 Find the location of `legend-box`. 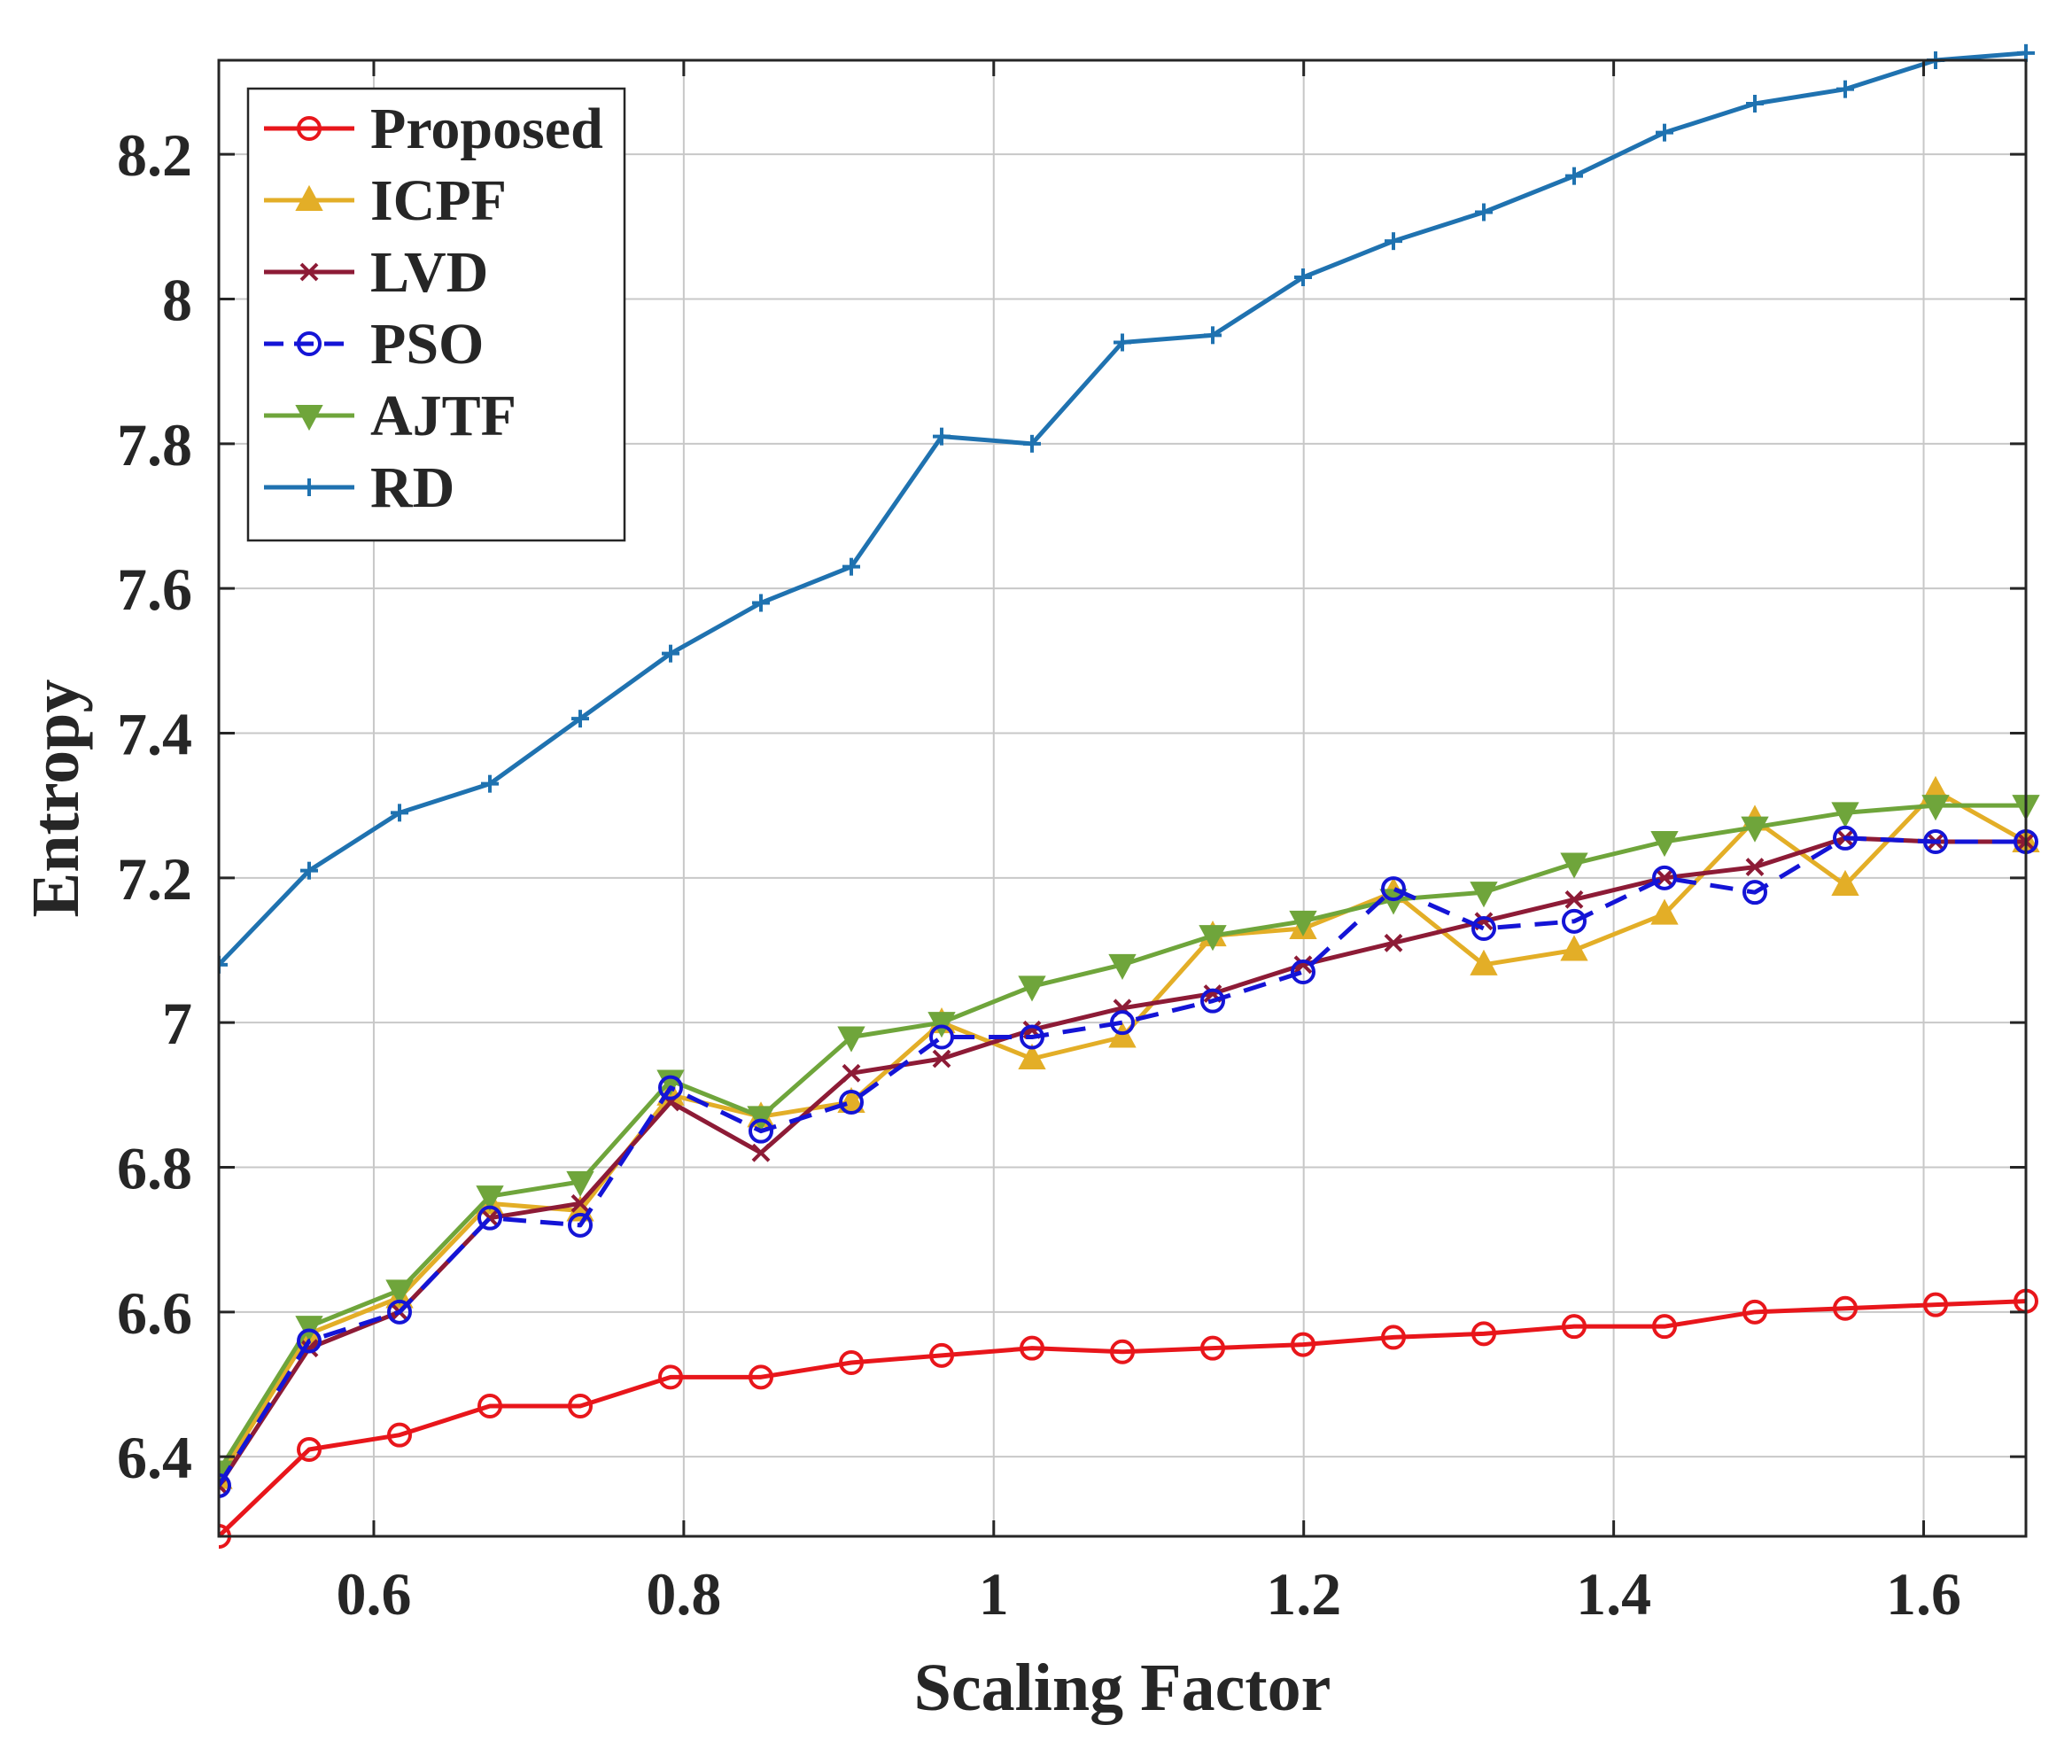

legend-box is located at coordinates (436, 314).